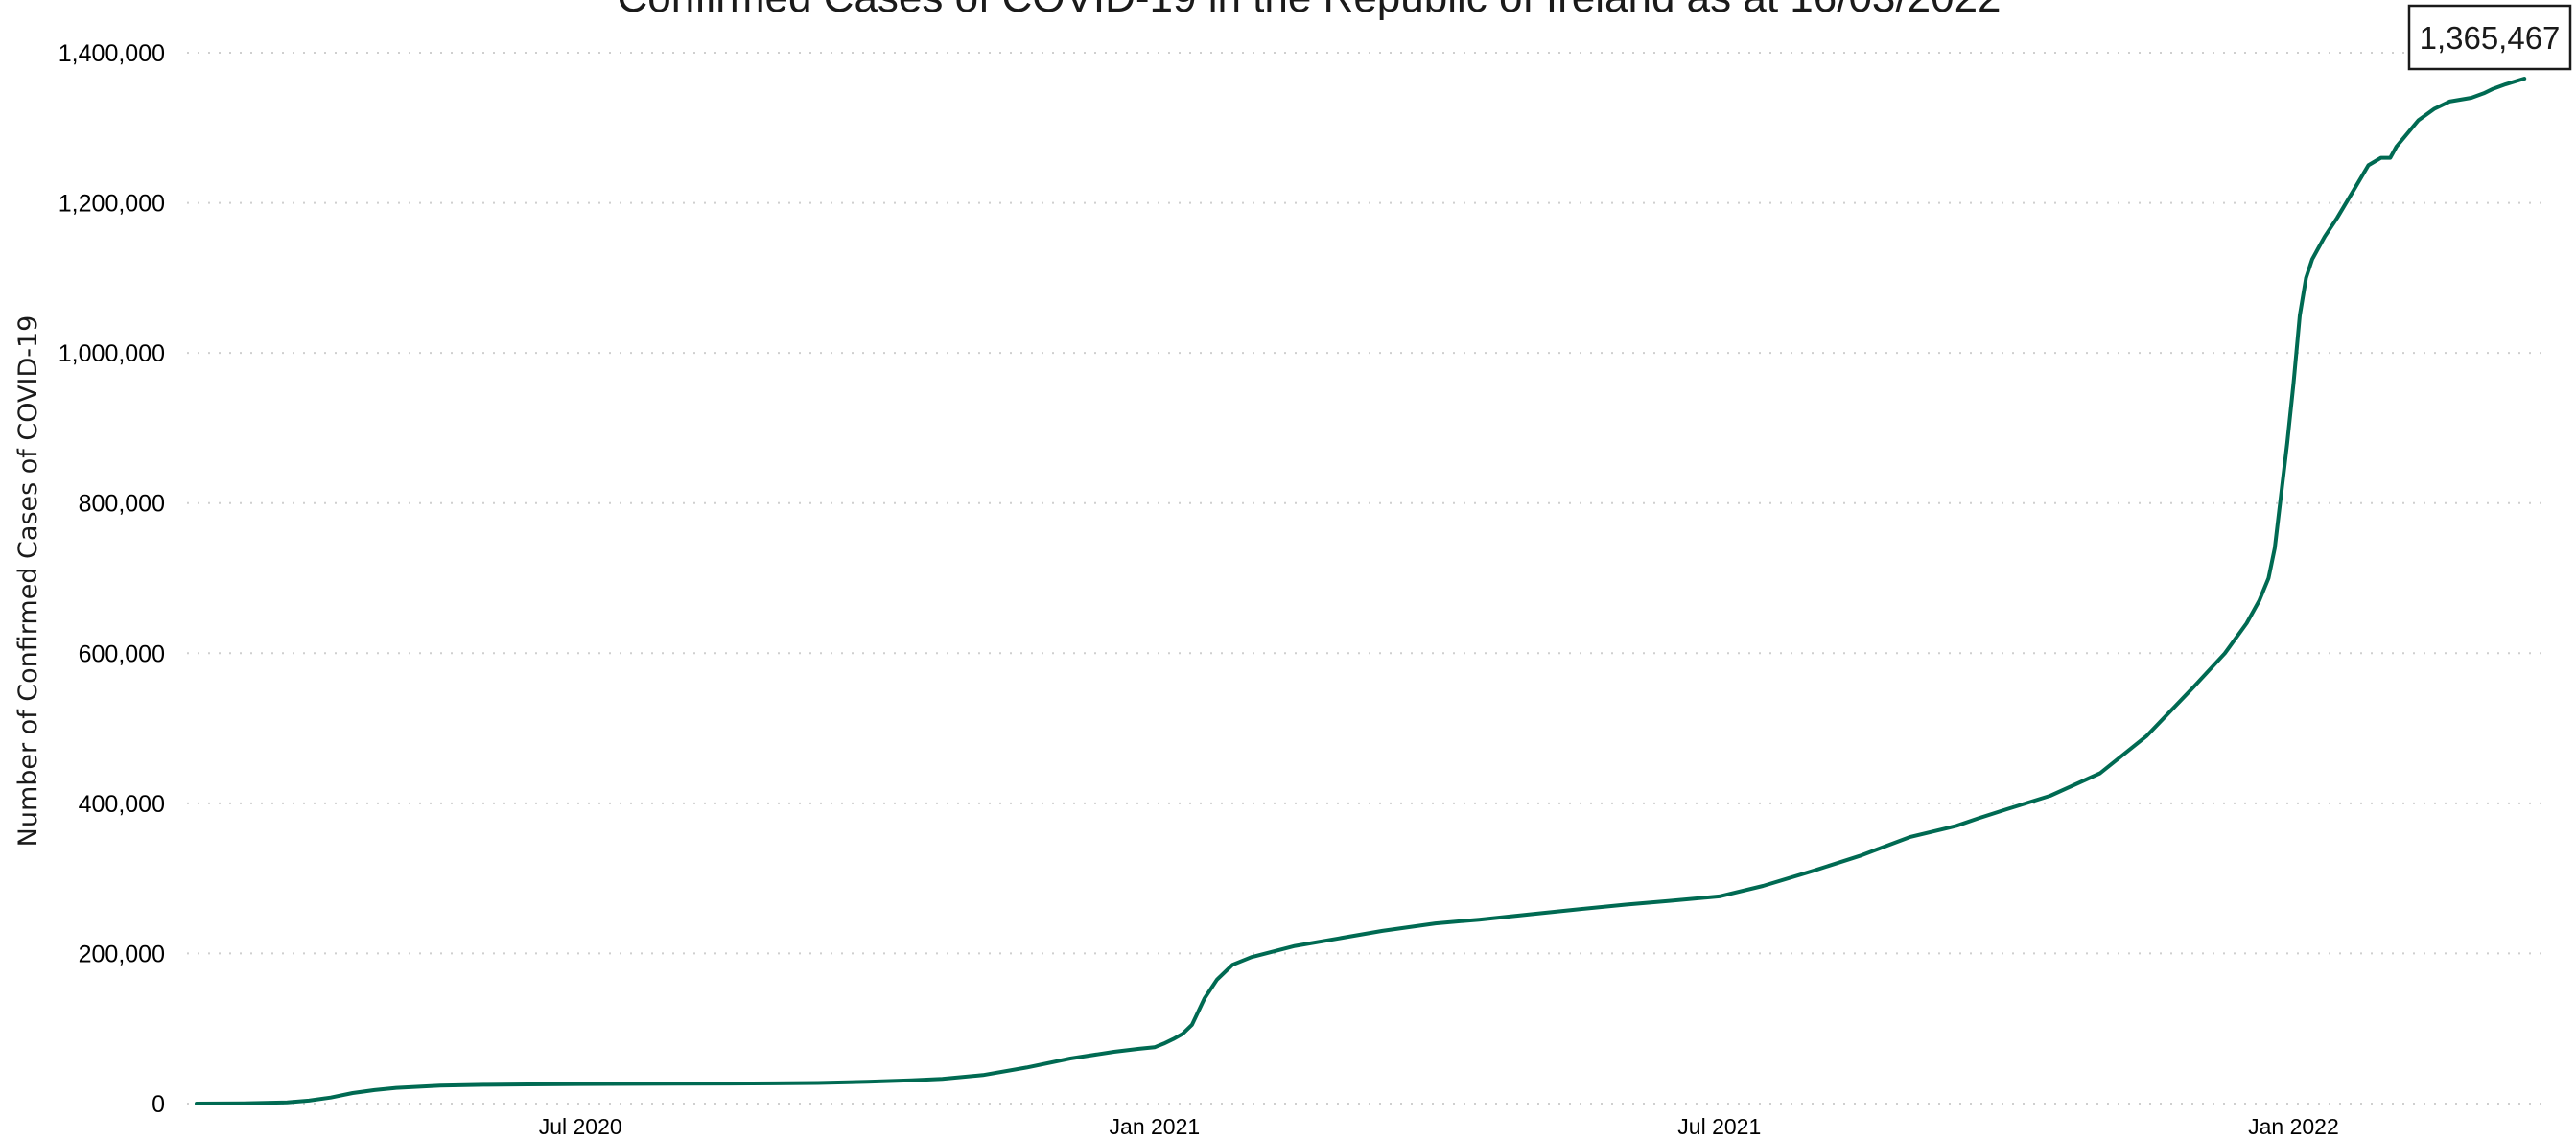 The image size is (2576, 1140). I want to click on x-tick-label: Jul 2020, so click(580, 1126).